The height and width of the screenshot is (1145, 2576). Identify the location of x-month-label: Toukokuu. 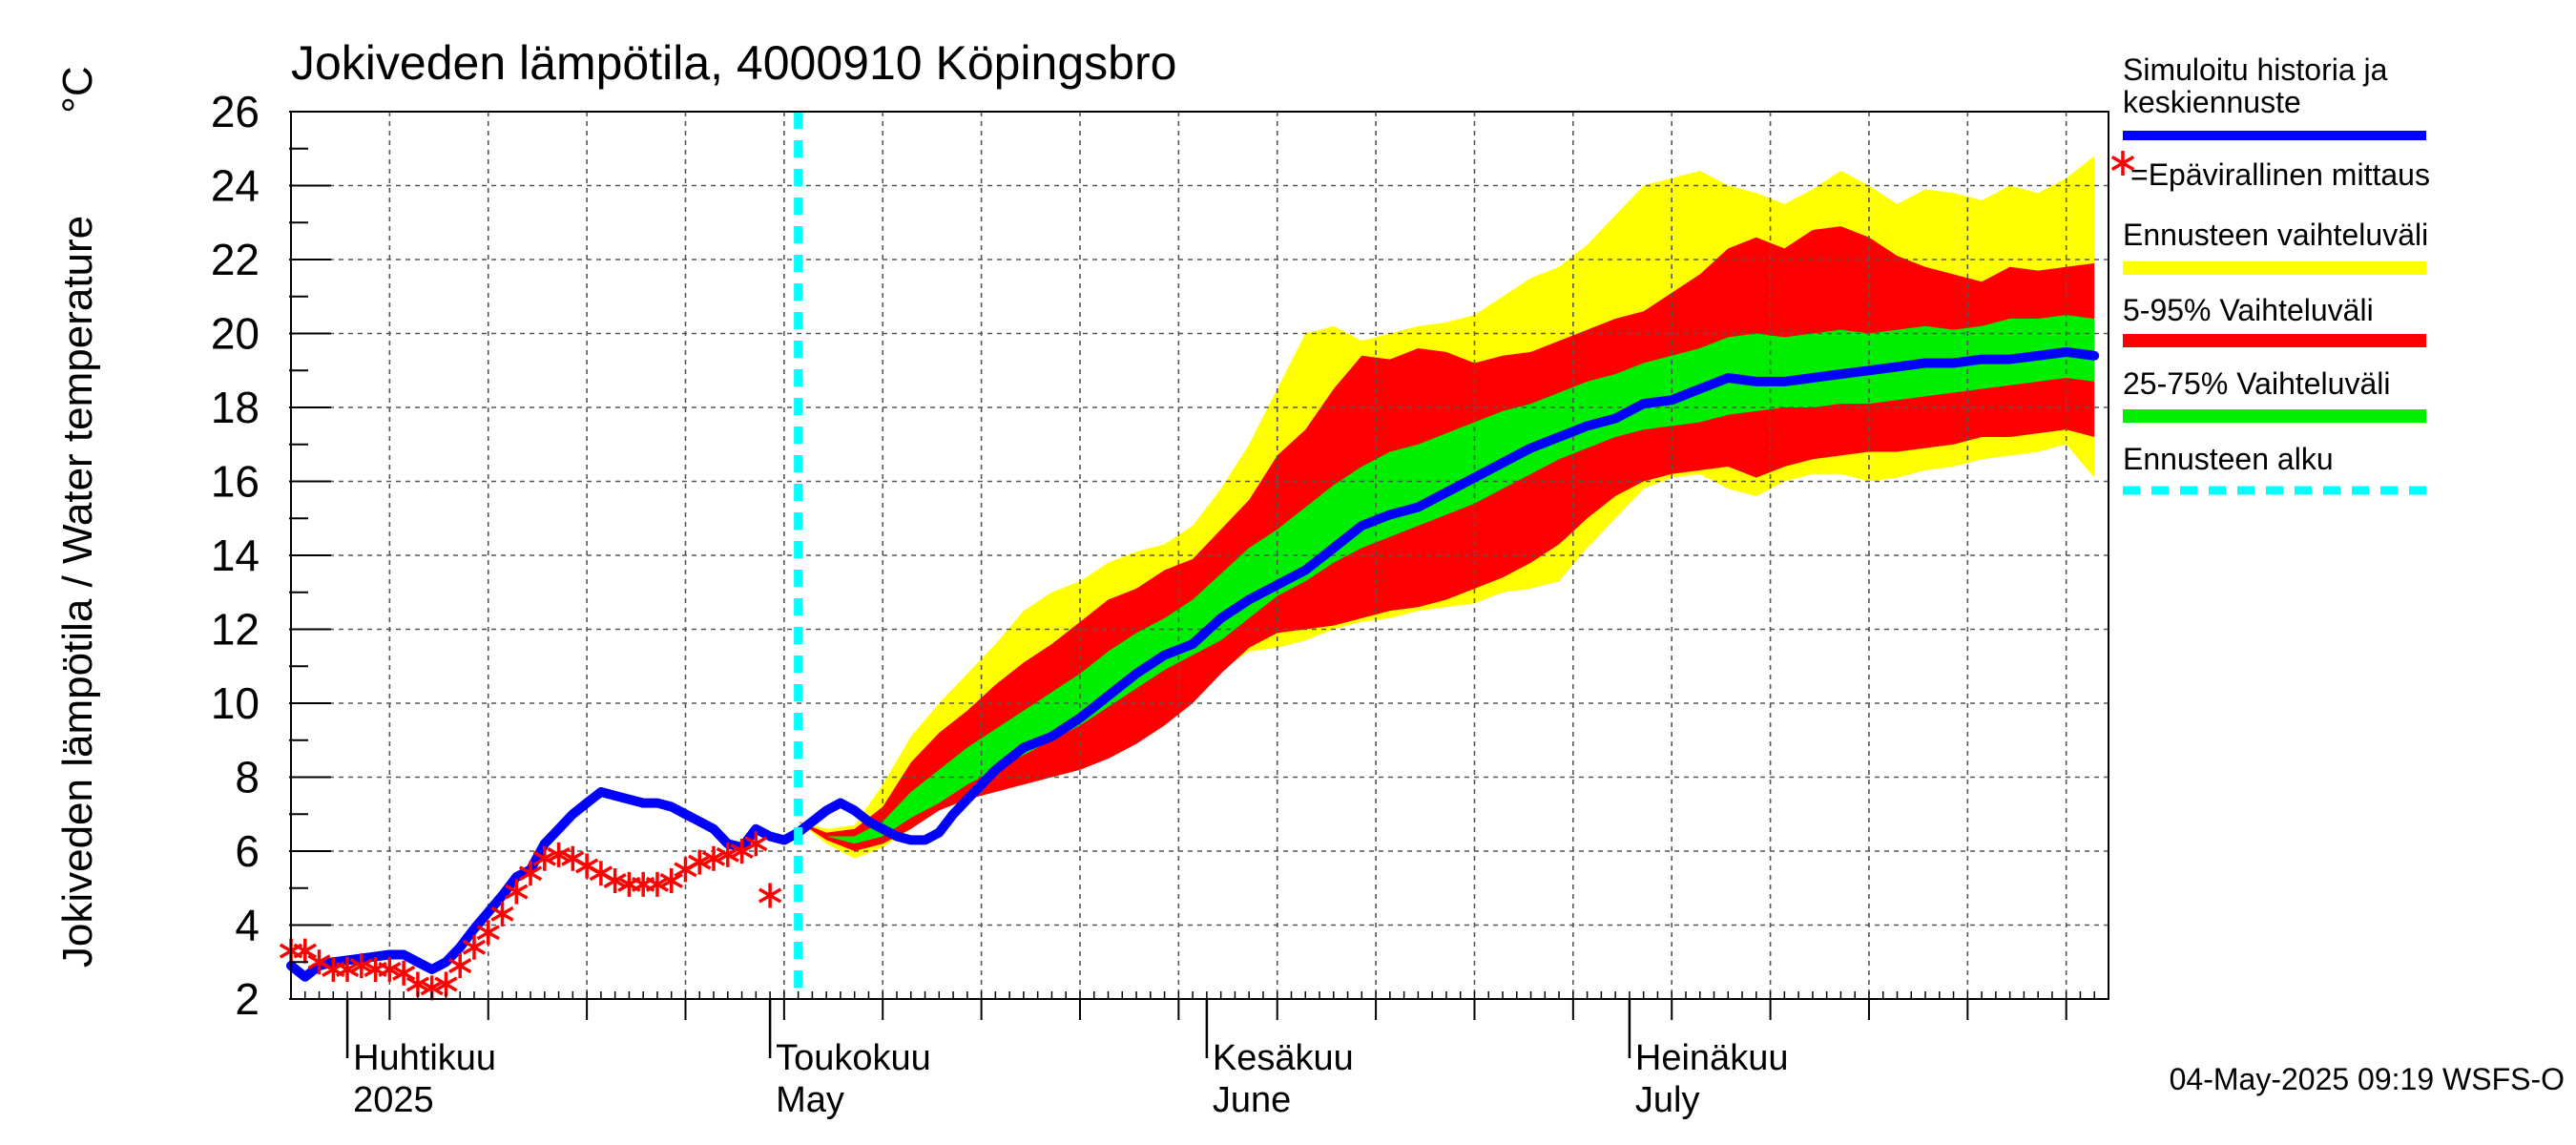
(853, 1058).